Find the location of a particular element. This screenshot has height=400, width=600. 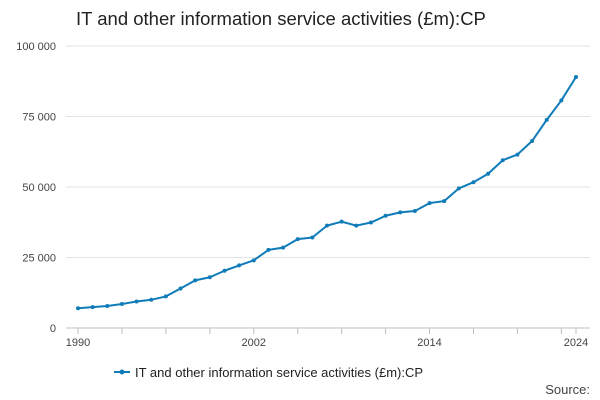

y-tick-label: 100 000 is located at coordinates (36, 47).